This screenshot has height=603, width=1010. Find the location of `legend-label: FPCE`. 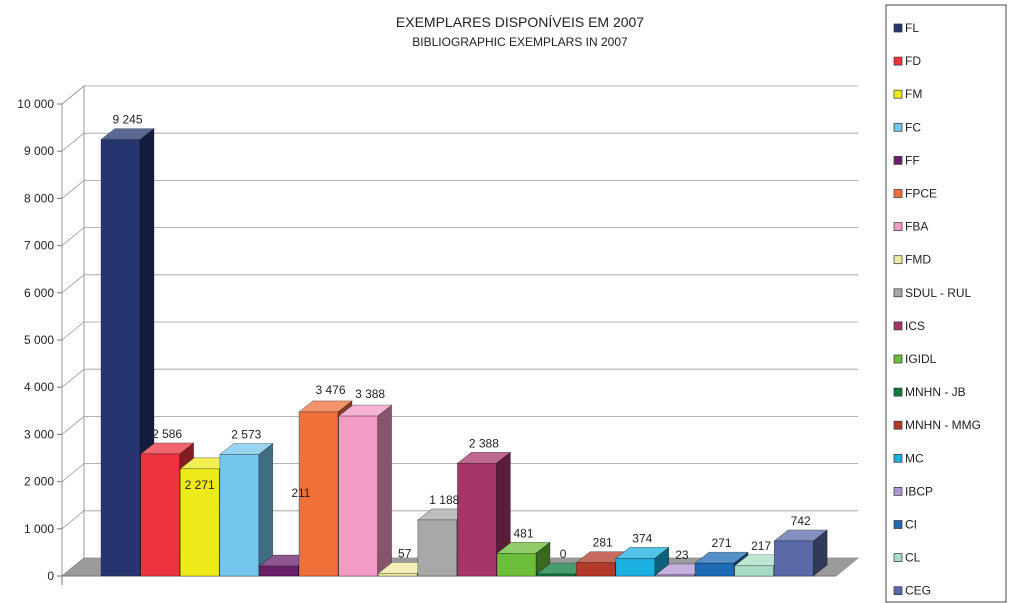

legend-label: FPCE is located at coordinates (921, 194).